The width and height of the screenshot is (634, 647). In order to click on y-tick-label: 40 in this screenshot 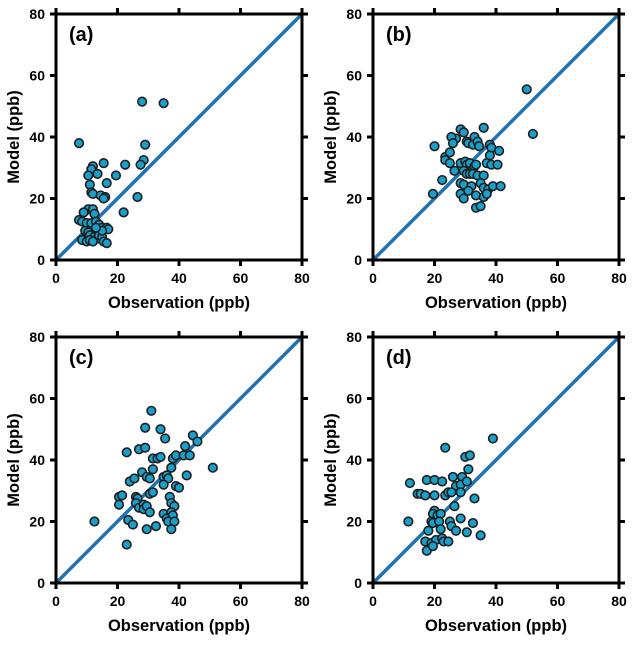, I will do `click(37, 460)`.